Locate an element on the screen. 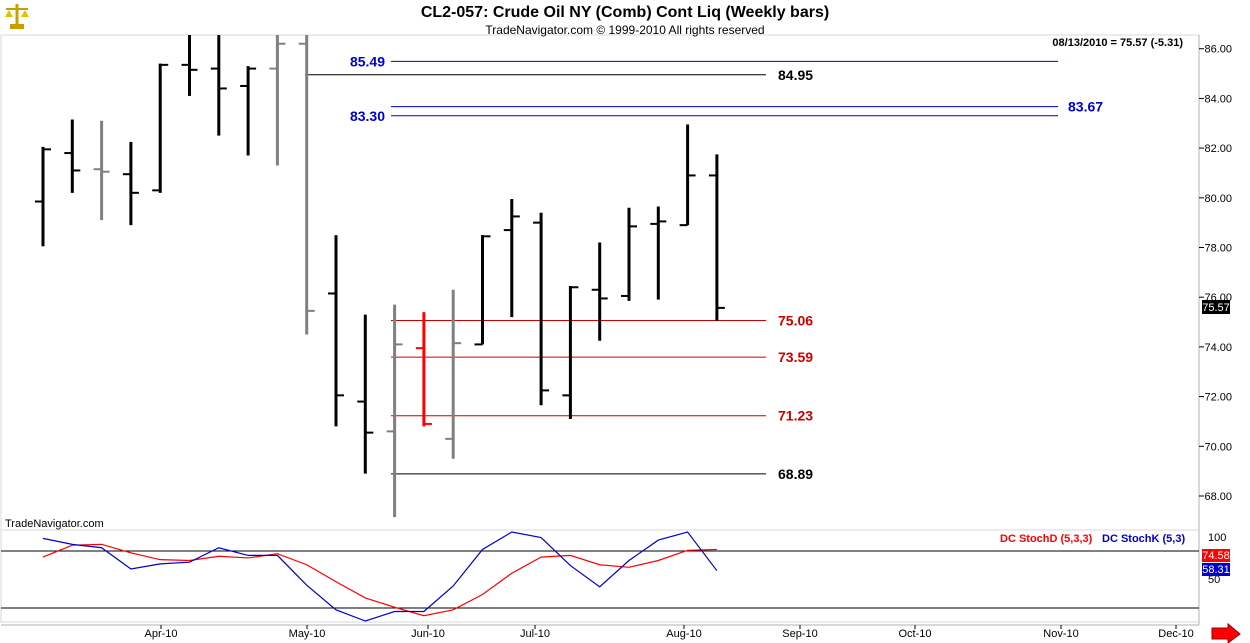  y-tick-label: 78.00 is located at coordinates (1218, 249).